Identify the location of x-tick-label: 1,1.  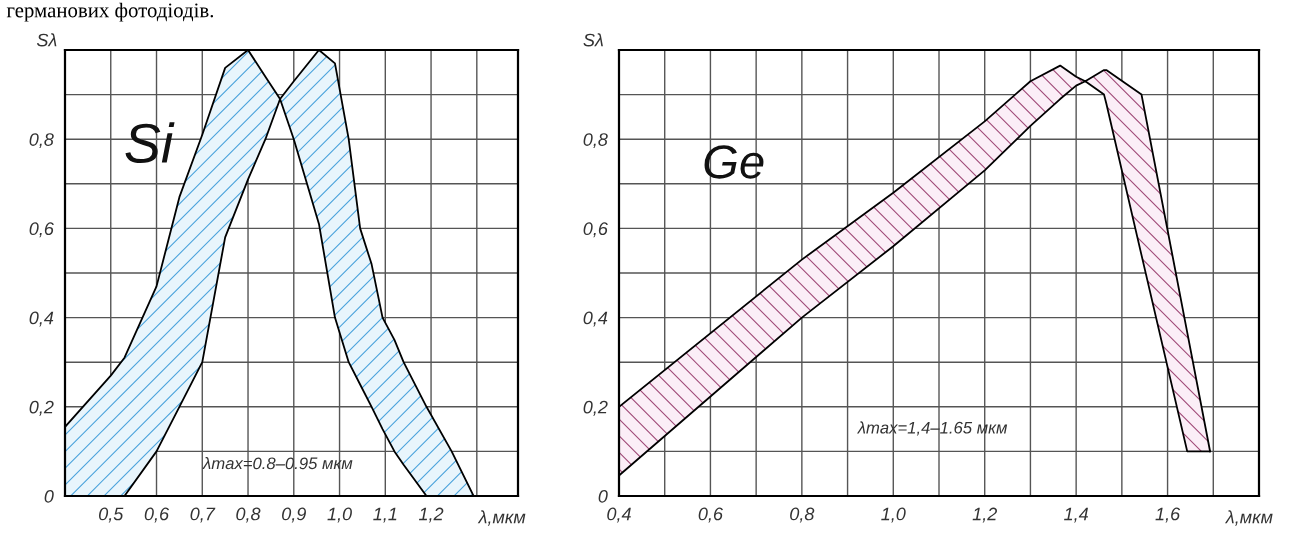
(385, 515).